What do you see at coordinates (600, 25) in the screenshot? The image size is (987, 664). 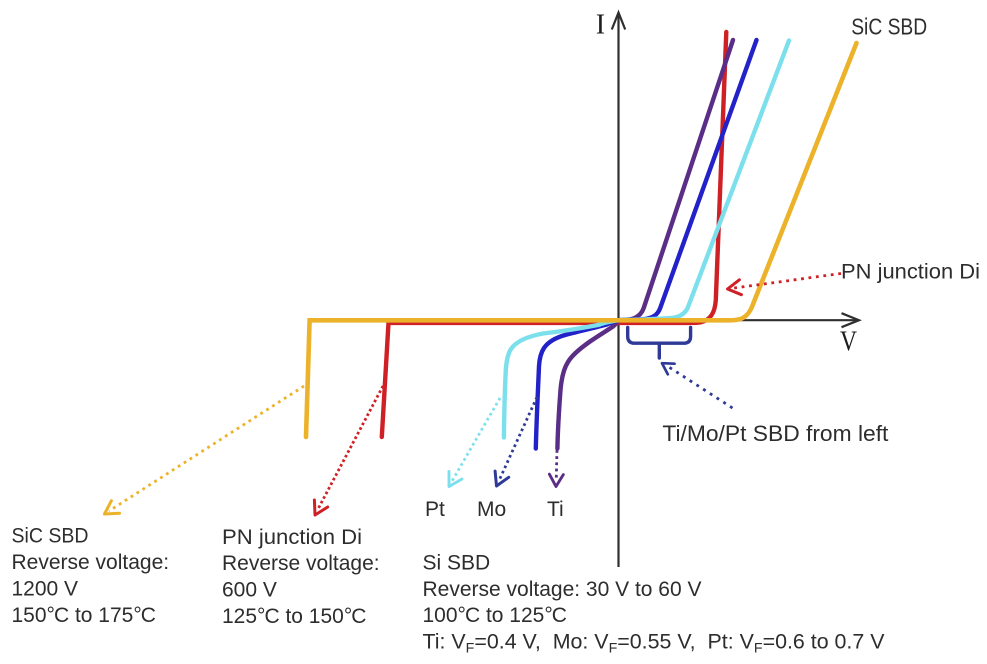 I see `svg-text: I` at bounding box center [600, 25].